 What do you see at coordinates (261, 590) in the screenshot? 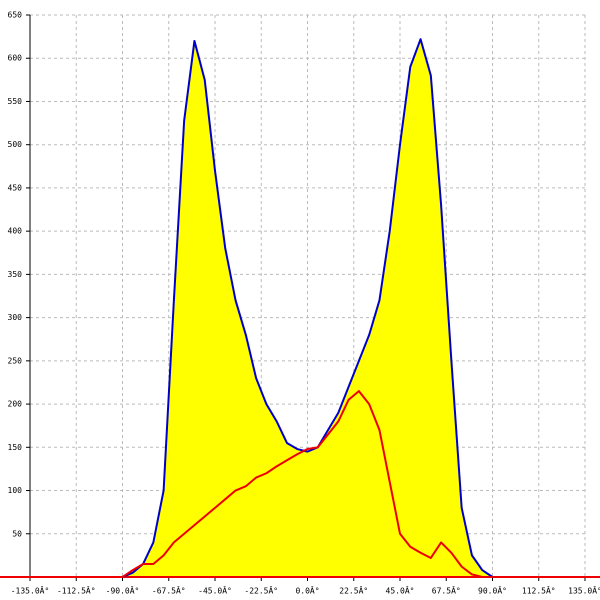
I see `x-tick-label: -22.5Â°` at bounding box center [261, 590].